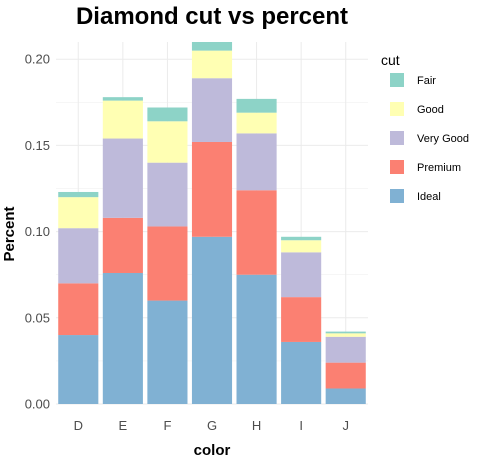 The height and width of the screenshot is (464, 487). What do you see at coordinates (345, 425) in the screenshot?
I see `x-tick-label: J` at bounding box center [345, 425].